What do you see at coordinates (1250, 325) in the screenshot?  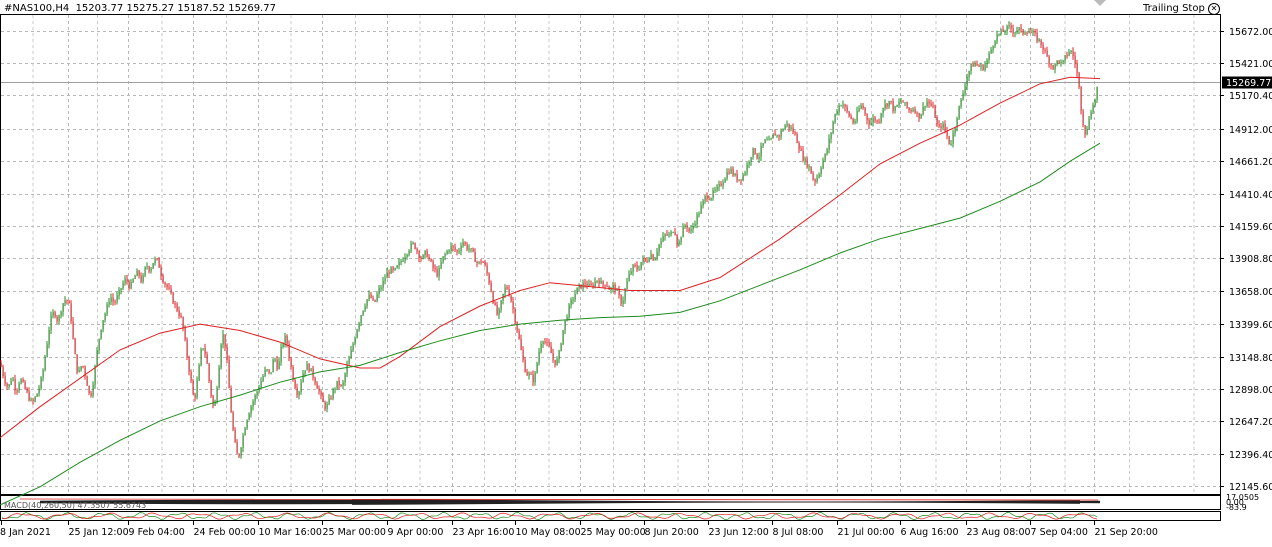 I see `y-tick-label: 13399.60` at bounding box center [1250, 325].